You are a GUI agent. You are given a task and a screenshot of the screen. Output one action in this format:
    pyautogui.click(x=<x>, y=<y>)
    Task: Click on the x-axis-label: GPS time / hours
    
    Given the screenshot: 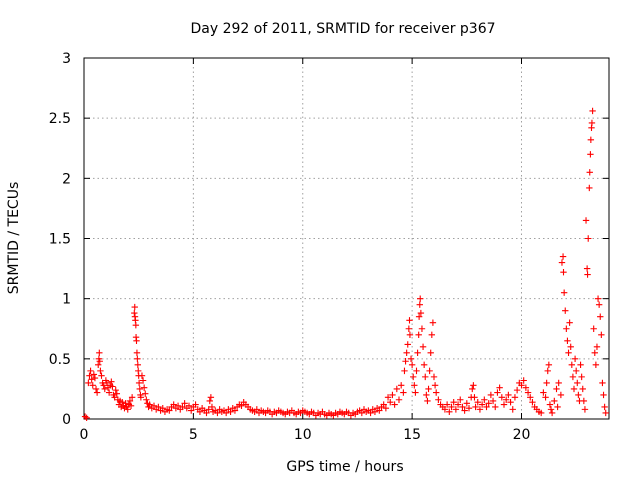 What is the action you would take?
    pyautogui.click(x=344, y=467)
    